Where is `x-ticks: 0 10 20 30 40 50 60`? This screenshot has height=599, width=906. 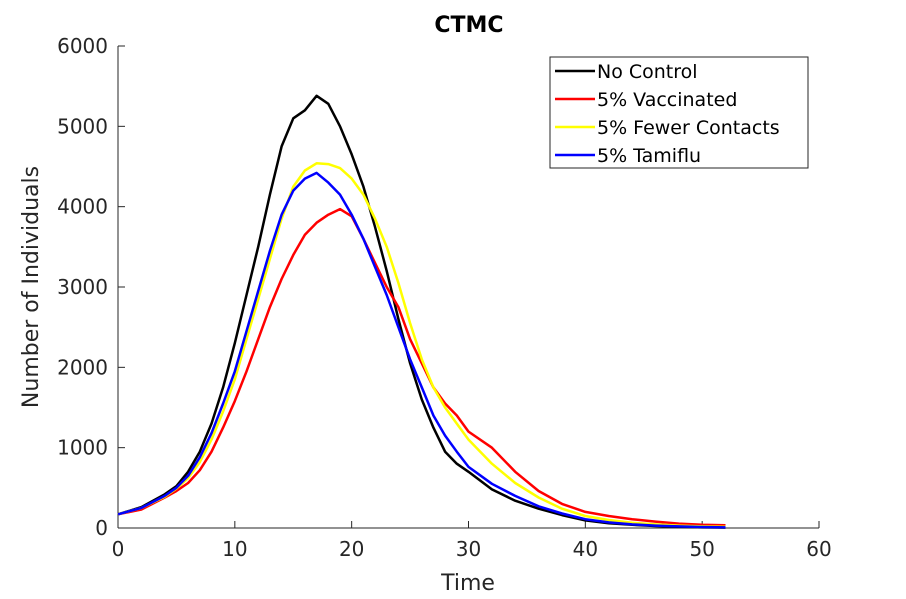
x-ticks: 0 10 20 30 40 50 60 is located at coordinates (472, 541).